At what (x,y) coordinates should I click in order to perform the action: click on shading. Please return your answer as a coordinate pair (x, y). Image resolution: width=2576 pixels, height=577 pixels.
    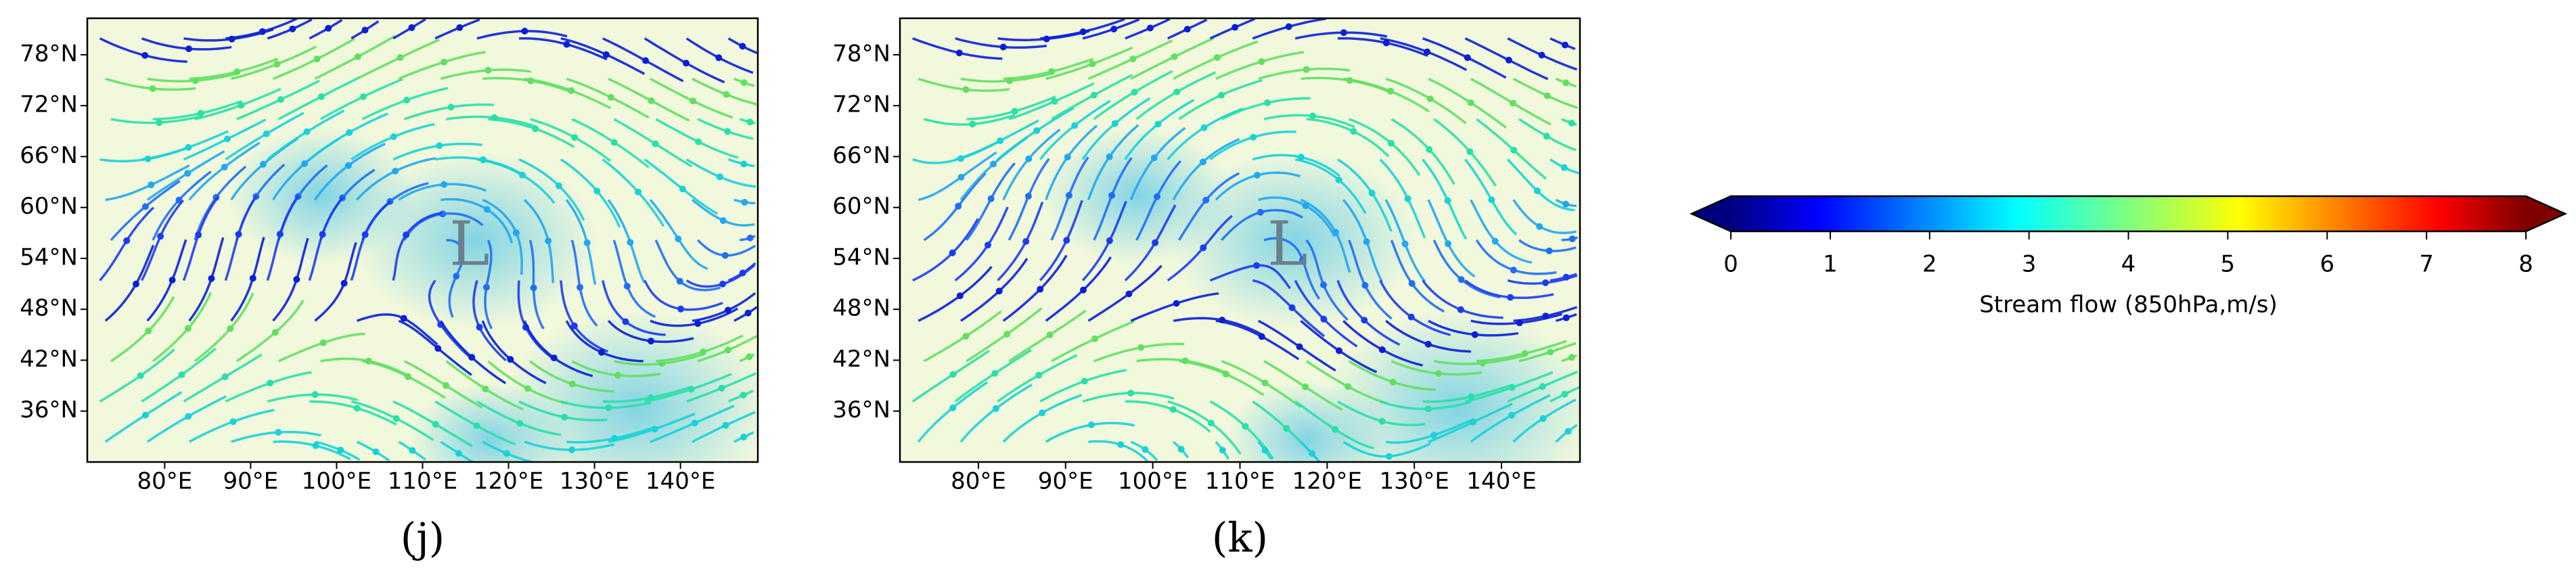
    Looking at the image, I should click on (476, 240).